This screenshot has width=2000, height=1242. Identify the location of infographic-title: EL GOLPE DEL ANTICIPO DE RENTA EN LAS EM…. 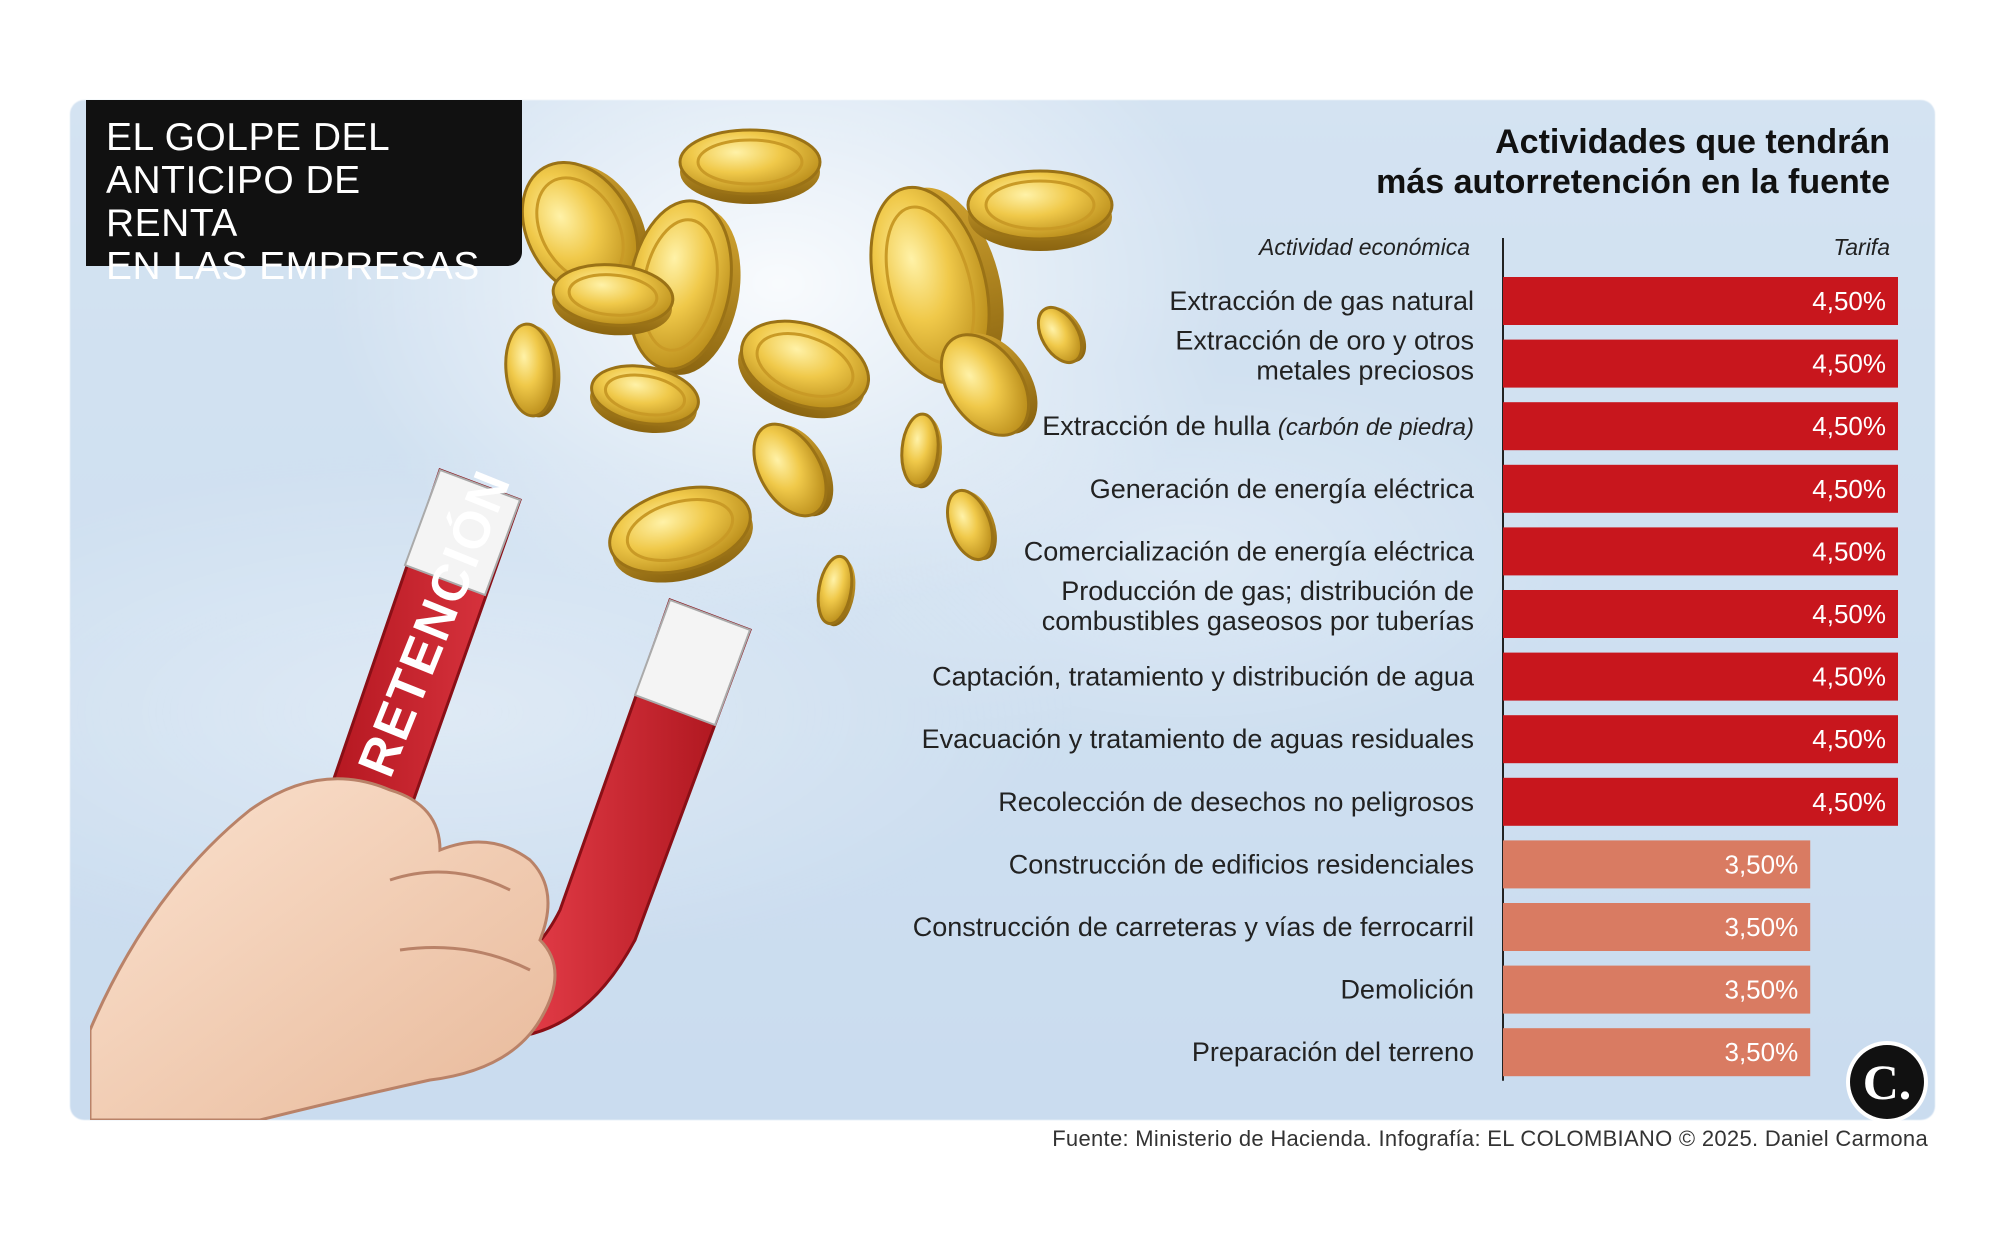
(304, 194).